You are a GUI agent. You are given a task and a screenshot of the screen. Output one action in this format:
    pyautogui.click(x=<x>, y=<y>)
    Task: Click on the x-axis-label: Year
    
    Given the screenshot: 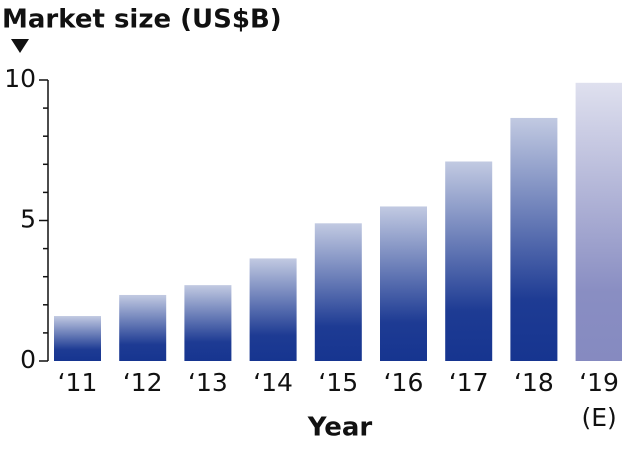 What is the action you would take?
    pyautogui.click(x=340, y=428)
    